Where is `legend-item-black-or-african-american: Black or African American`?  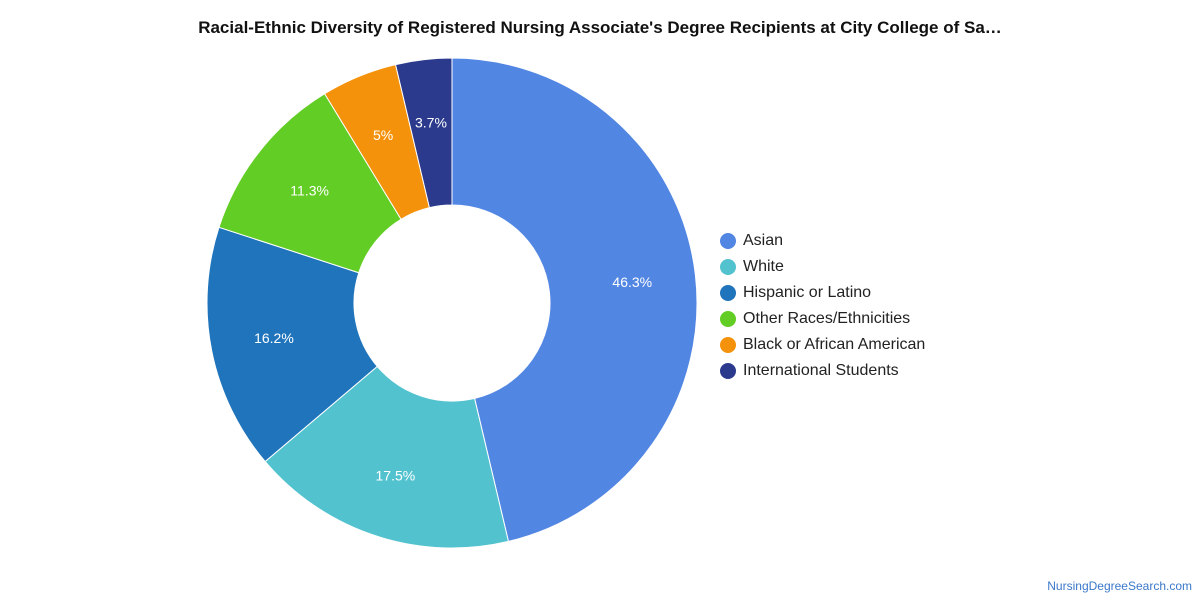 legend-item-black-or-african-american: Black or African American is located at coordinates (822, 345).